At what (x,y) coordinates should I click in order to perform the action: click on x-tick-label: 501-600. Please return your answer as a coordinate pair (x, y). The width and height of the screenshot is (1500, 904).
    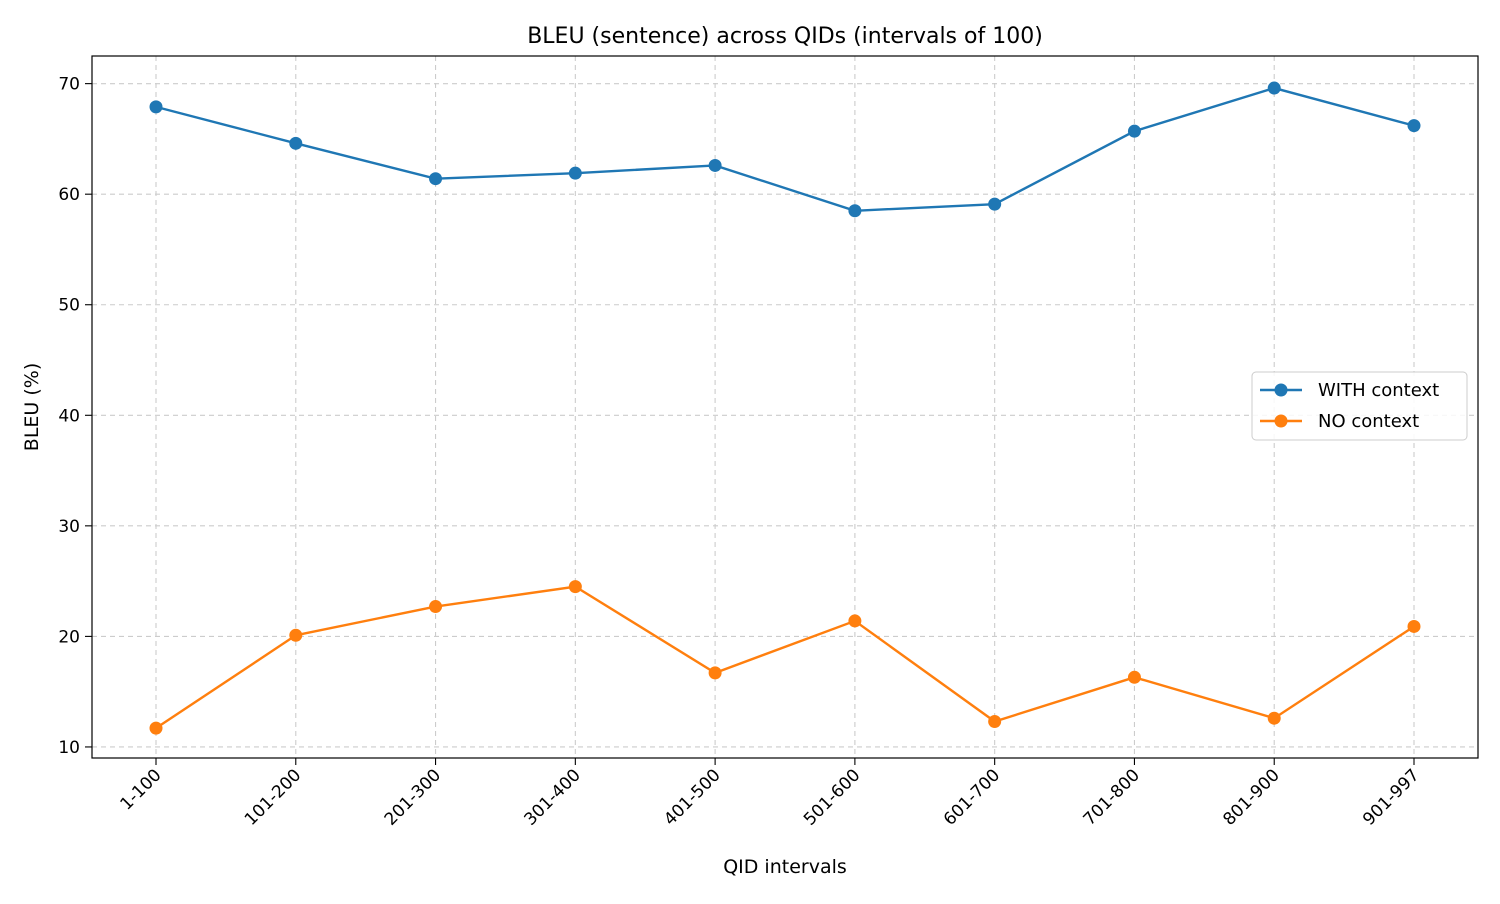
    Looking at the image, I should click on (832, 797).